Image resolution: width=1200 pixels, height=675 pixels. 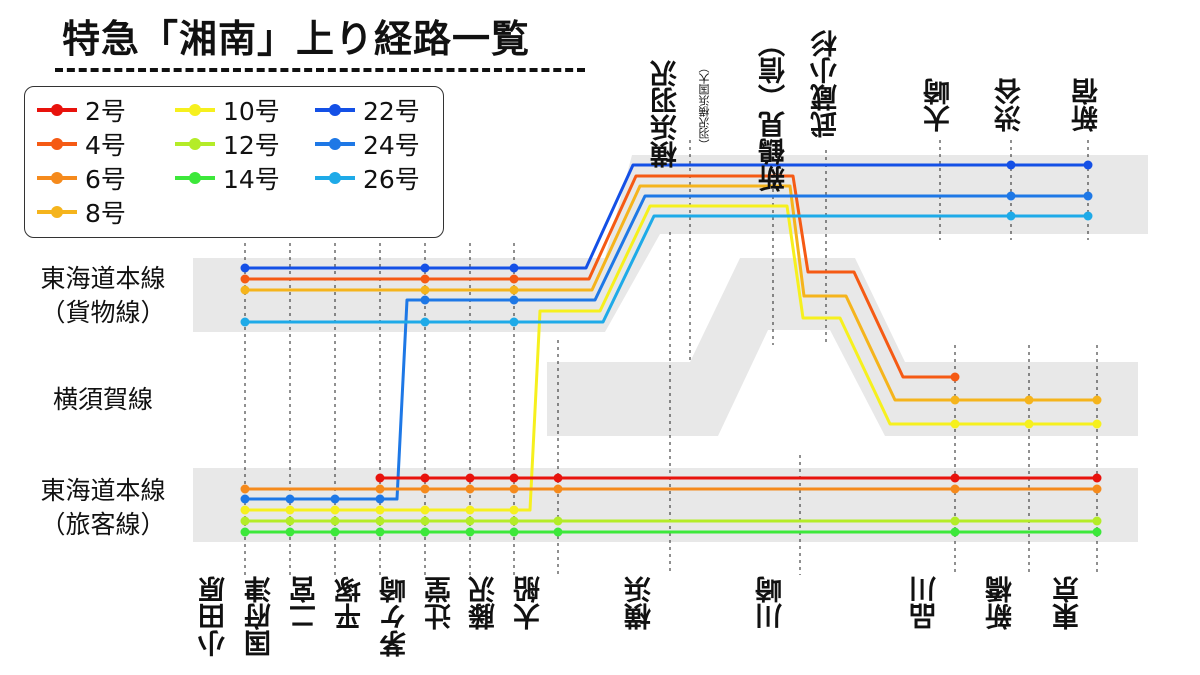 I want to click on line-label-freight: 東海道本線 （貨物線）, so click(x=103, y=296).